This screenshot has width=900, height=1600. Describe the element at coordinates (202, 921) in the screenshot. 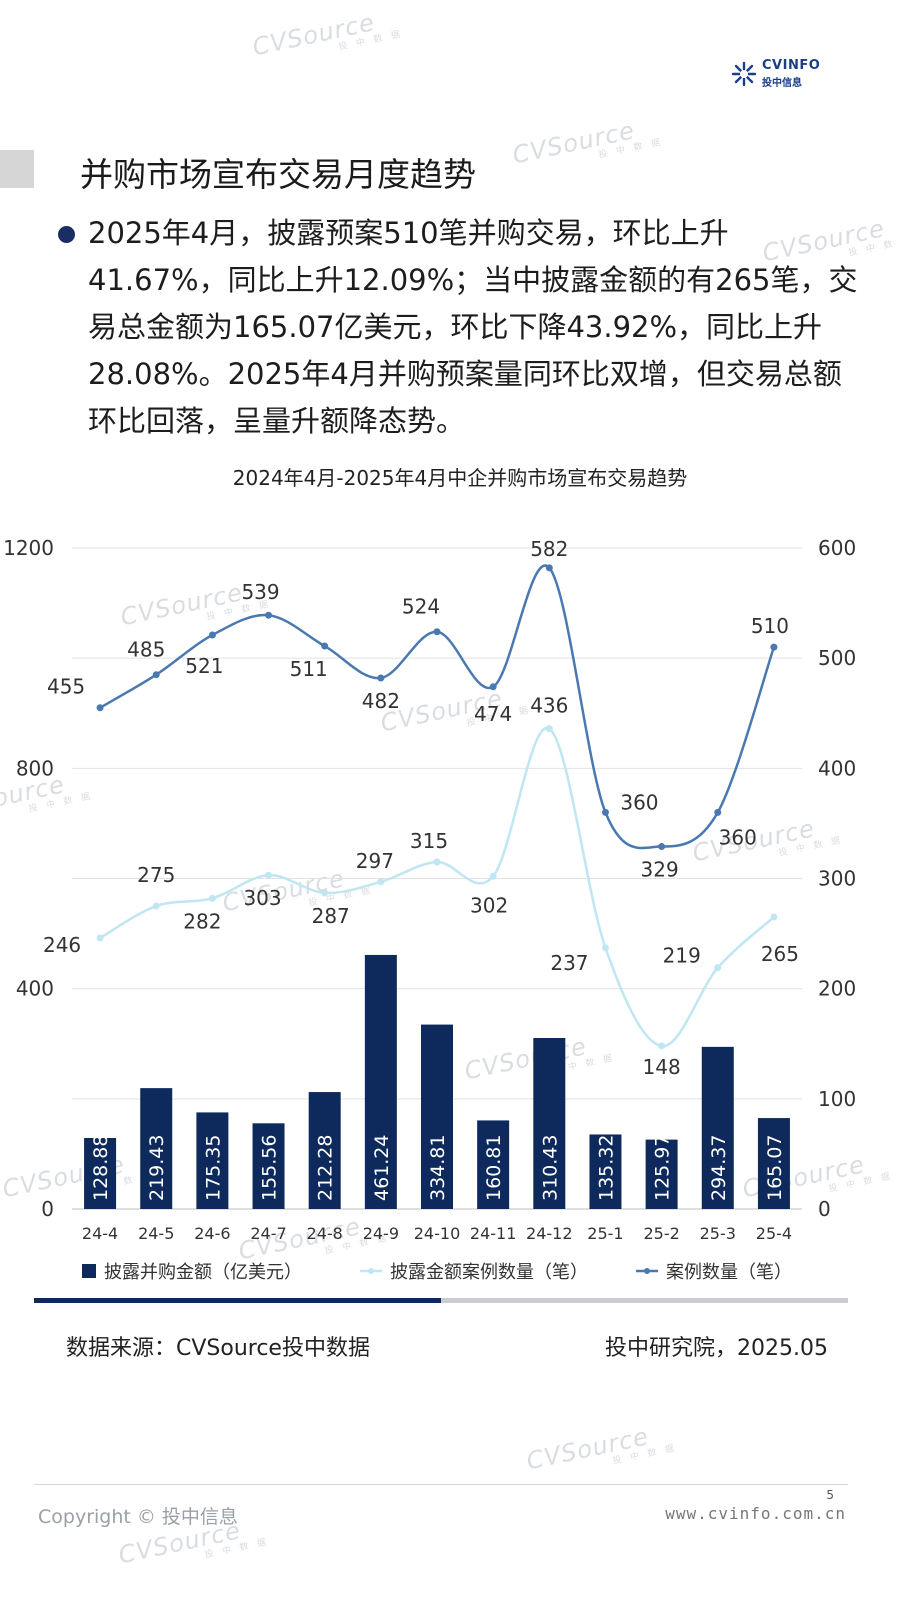

I see `disclosed-count-series-data-label: 282` at that location.